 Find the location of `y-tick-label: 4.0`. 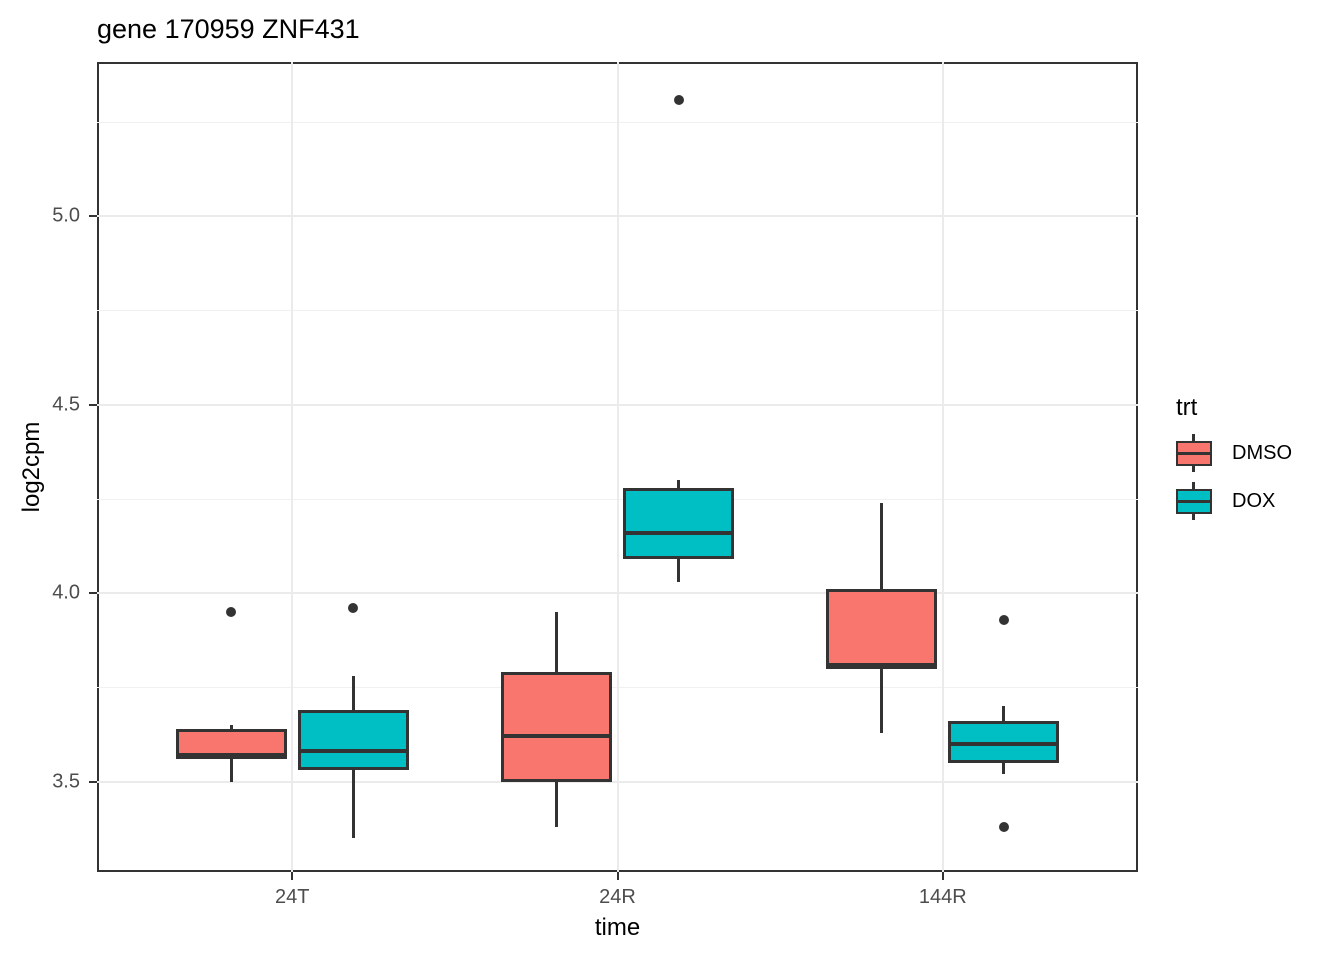

y-tick-label: 4.0 is located at coordinates (66, 592).